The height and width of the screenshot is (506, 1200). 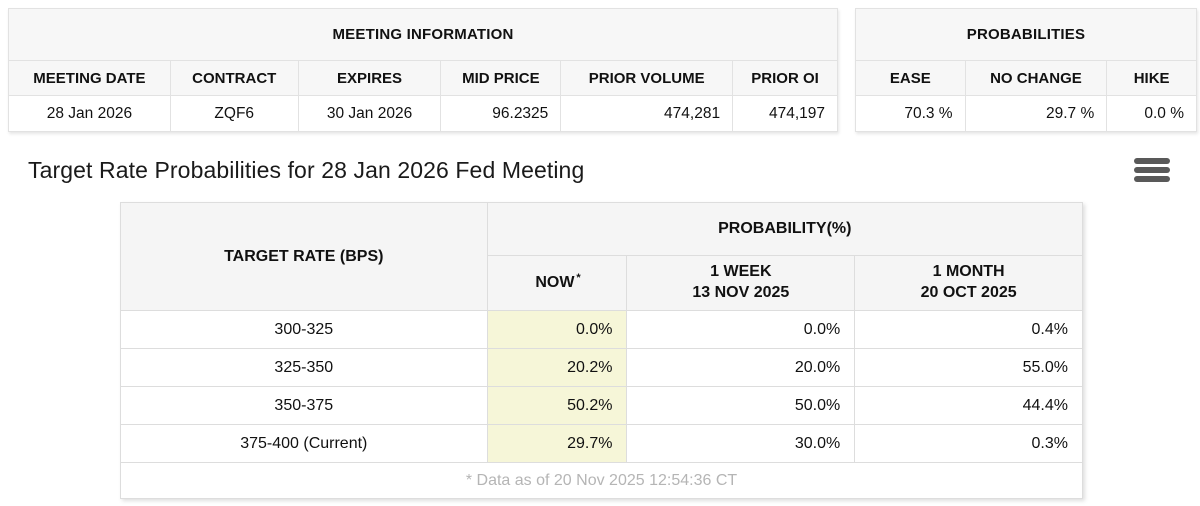 What do you see at coordinates (304, 443) in the screenshot?
I see `target-rate-value: 375-400 (Current)` at bounding box center [304, 443].